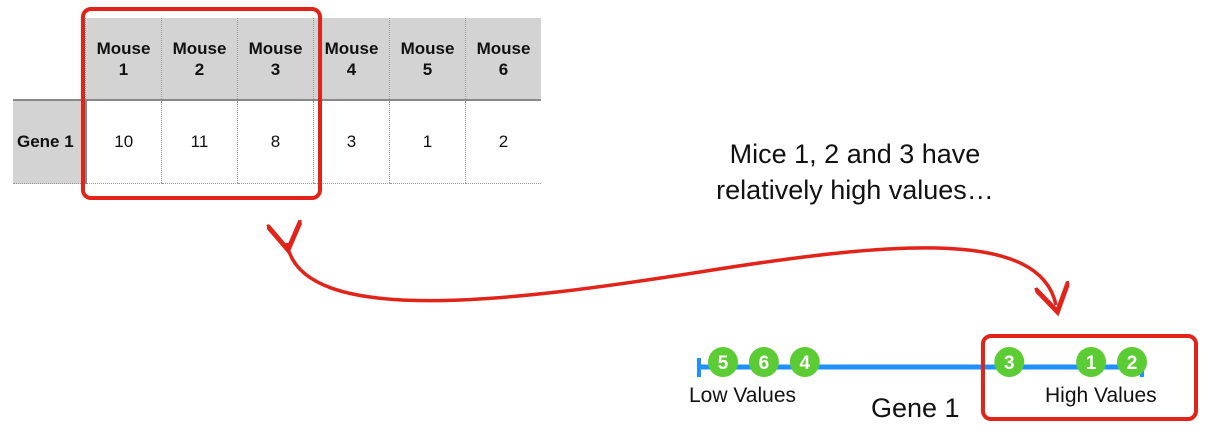  Describe the element at coordinates (855, 154) in the screenshot. I see `caption-line-1: Mice 1, 2 and 3 have` at that location.